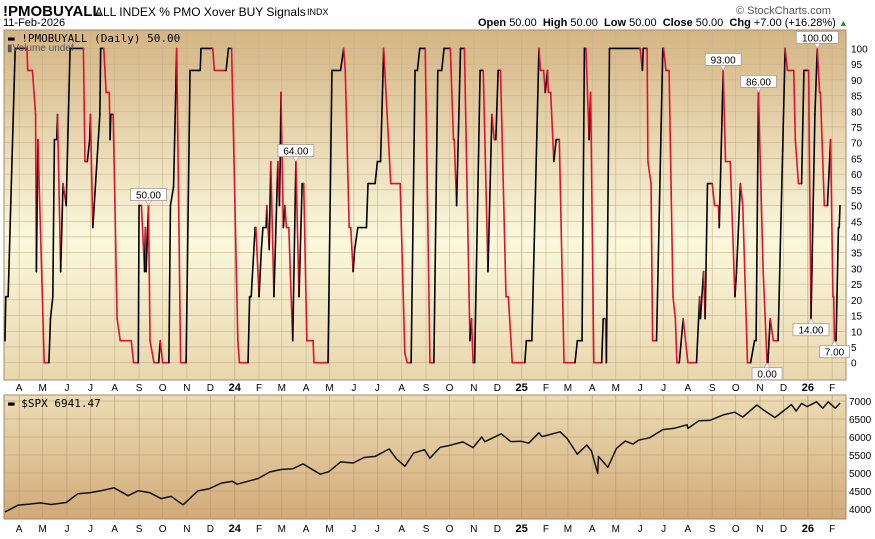  Describe the element at coordinates (857, 112) in the screenshot. I see `y-tick-label: 80` at that location.